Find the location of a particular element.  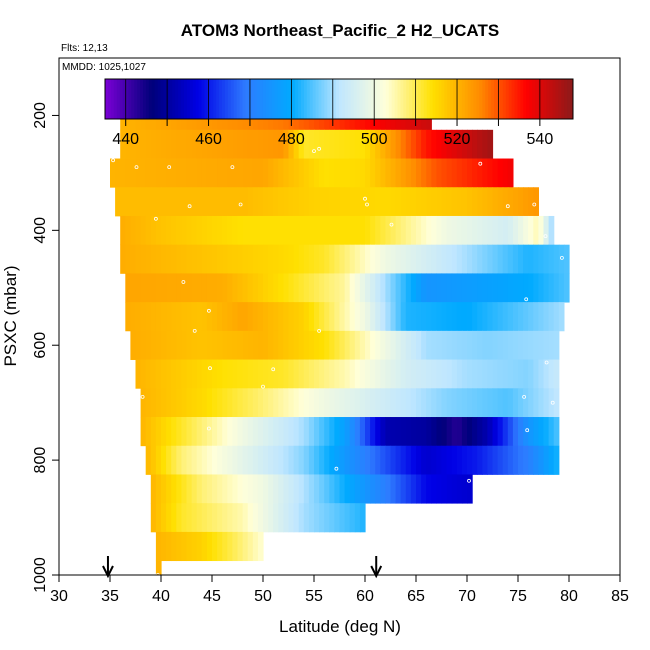

colorbar-border is located at coordinates (339, 99).